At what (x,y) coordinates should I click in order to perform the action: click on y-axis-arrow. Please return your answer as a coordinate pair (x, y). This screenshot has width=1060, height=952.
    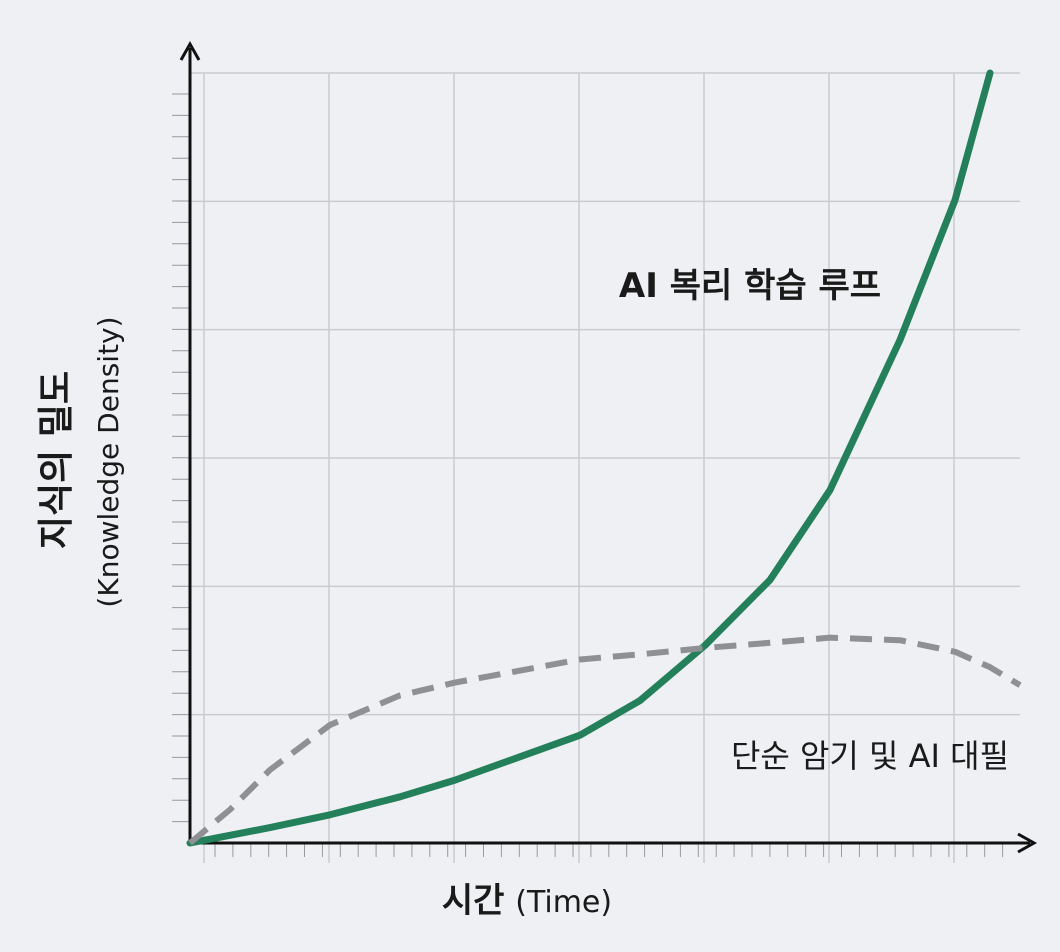
    Looking at the image, I should click on (190, 50).